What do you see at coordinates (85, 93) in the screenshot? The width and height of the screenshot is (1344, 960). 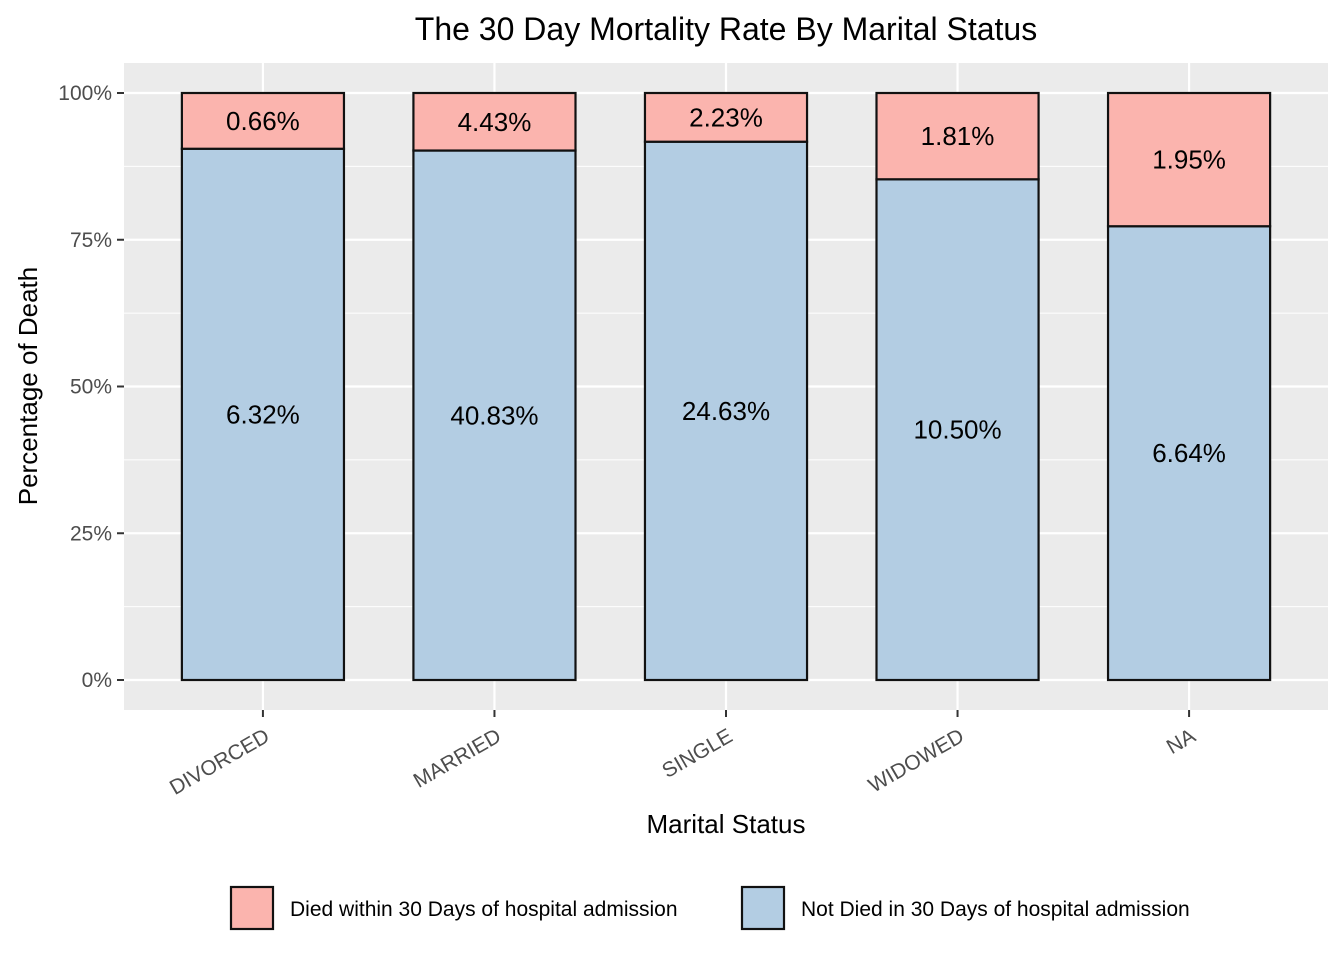 I see `y-tick-label: 100%` at bounding box center [85, 93].